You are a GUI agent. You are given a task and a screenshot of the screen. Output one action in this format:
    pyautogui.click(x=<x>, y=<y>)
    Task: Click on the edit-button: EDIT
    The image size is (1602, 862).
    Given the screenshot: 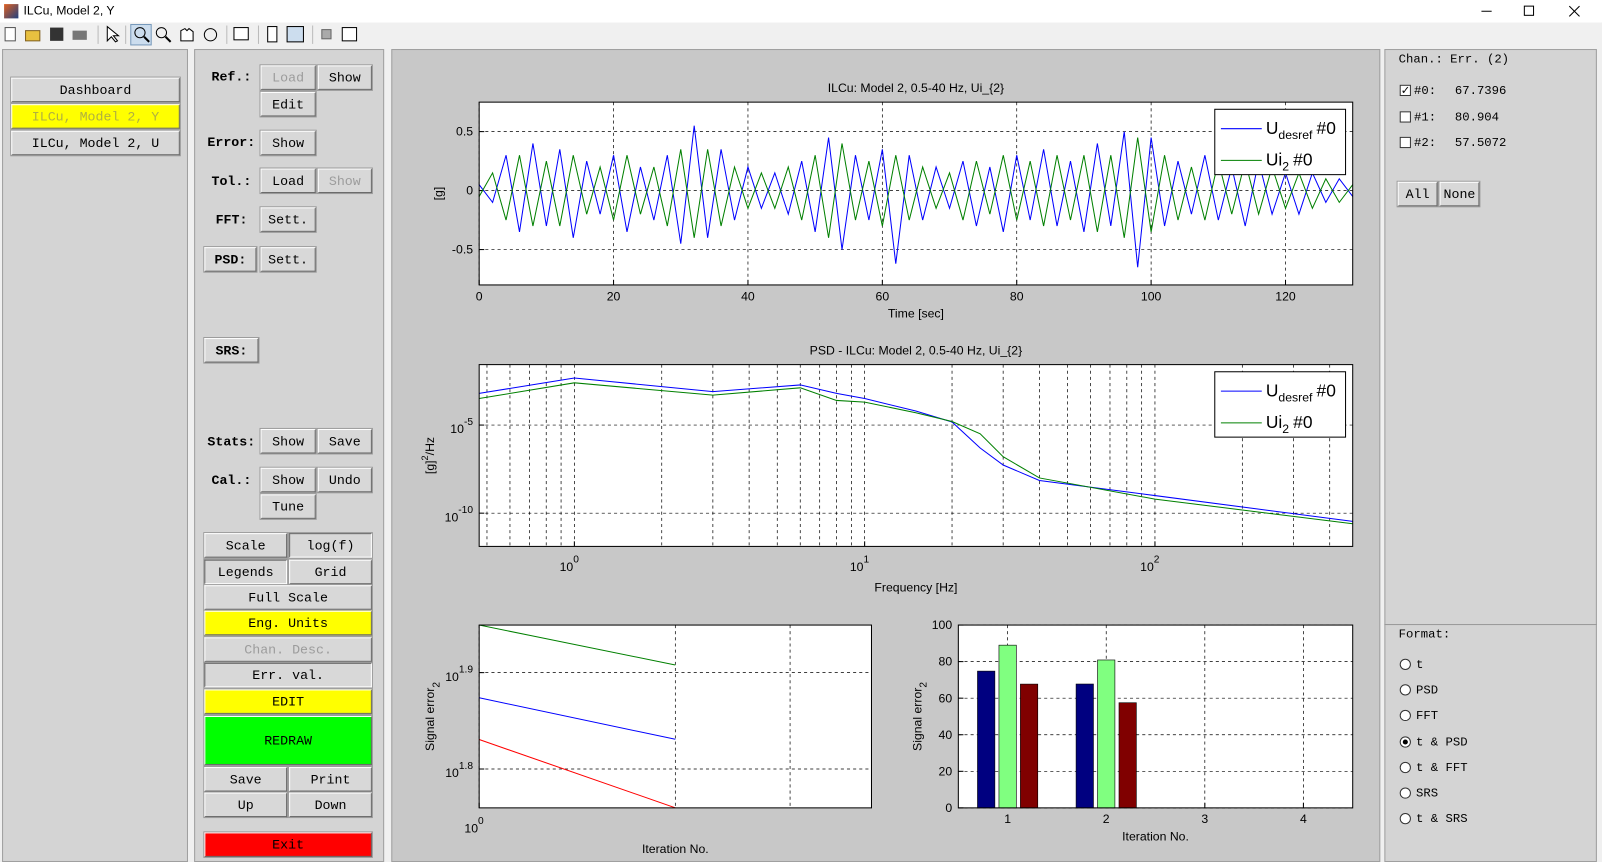 What is the action you would take?
    pyautogui.click(x=288, y=701)
    